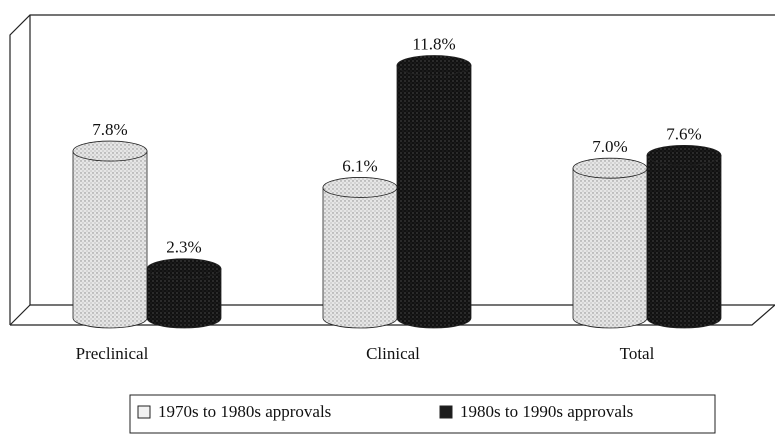  I want to click on legend-label: 1970s to 1980s approvals, so click(244, 411).